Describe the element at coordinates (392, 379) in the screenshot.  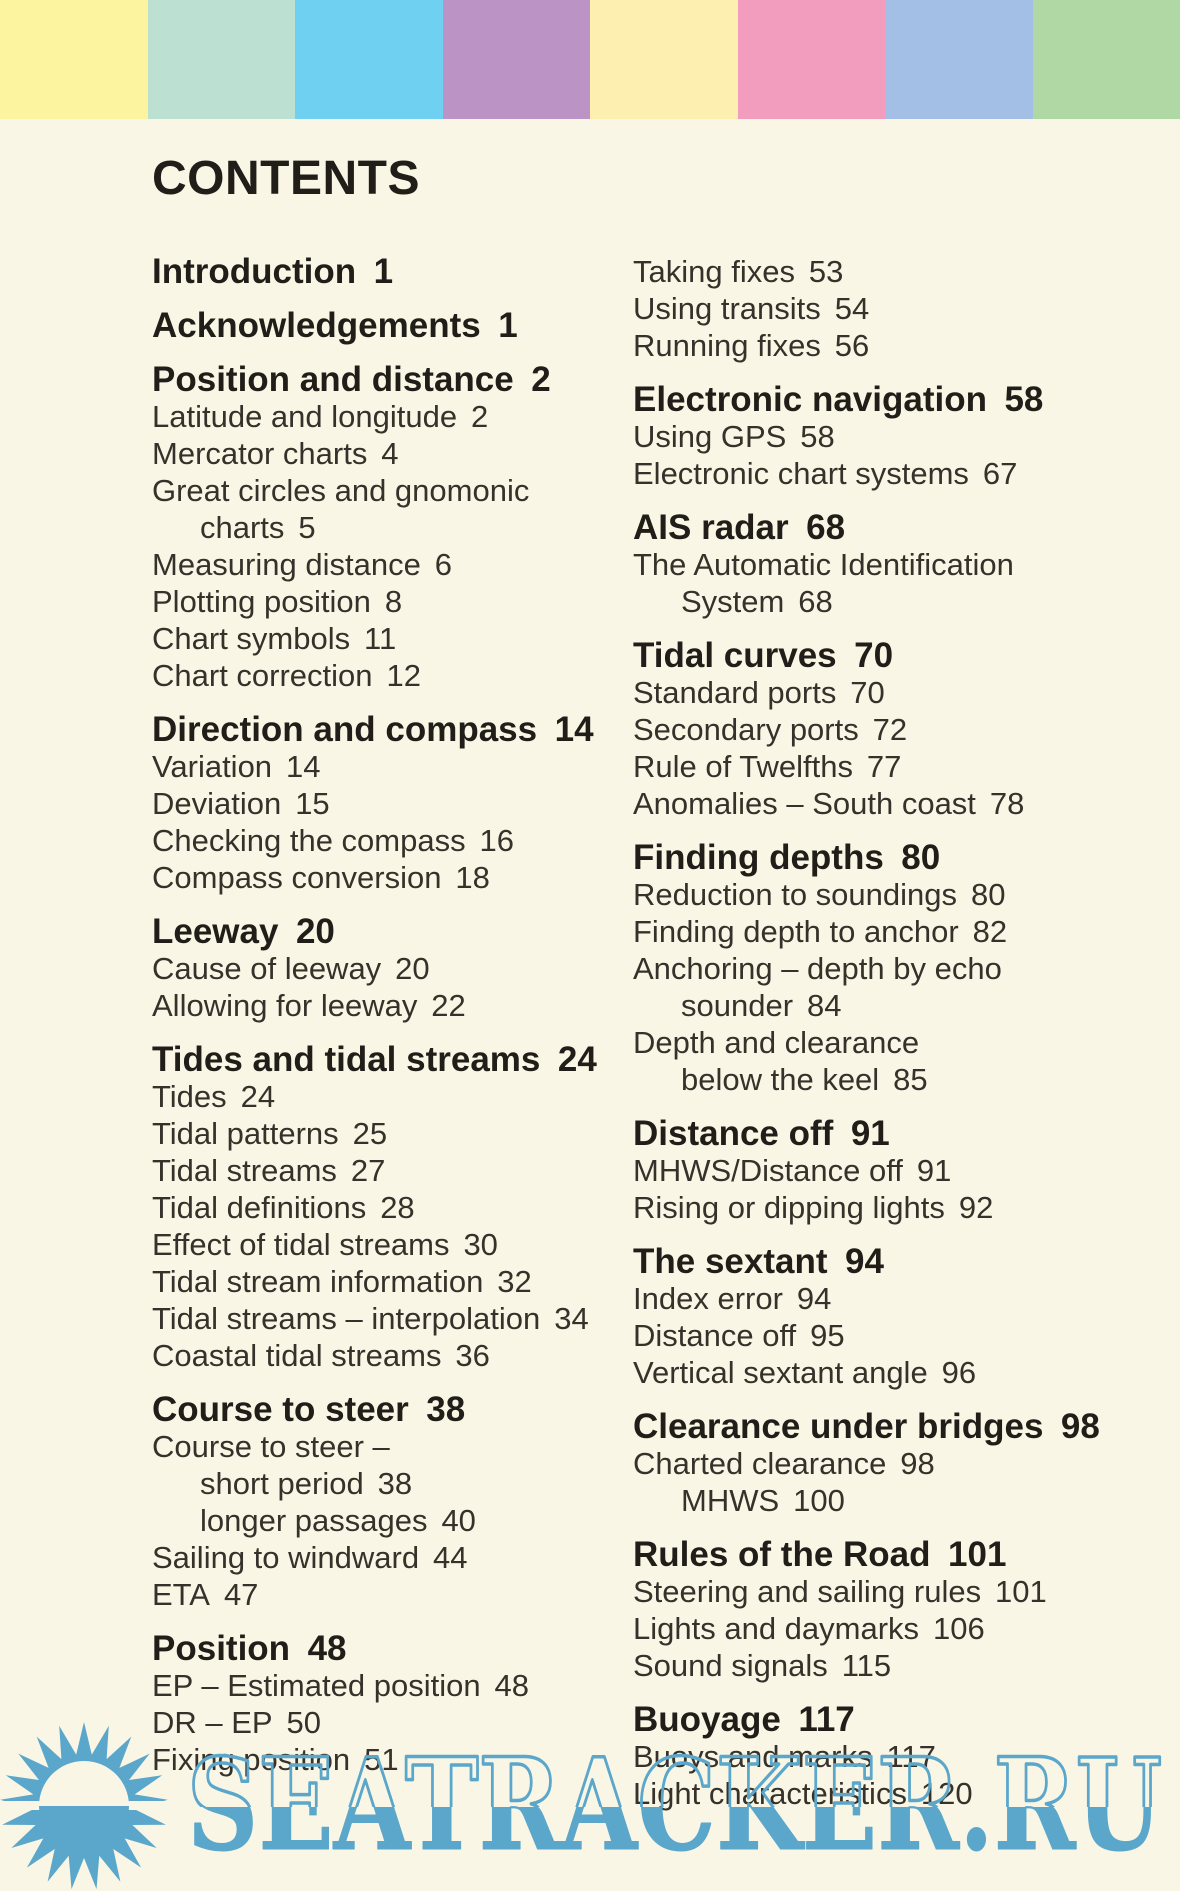
I see `section-heading: Position and distance 2` at that location.